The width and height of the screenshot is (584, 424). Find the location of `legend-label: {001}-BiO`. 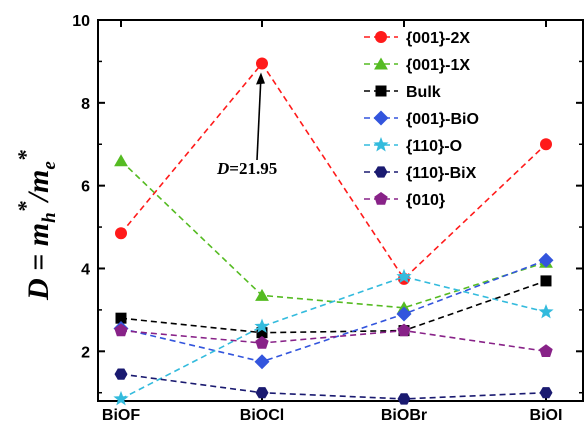

legend-label: {001}-BiO is located at coordinates (442, 119).